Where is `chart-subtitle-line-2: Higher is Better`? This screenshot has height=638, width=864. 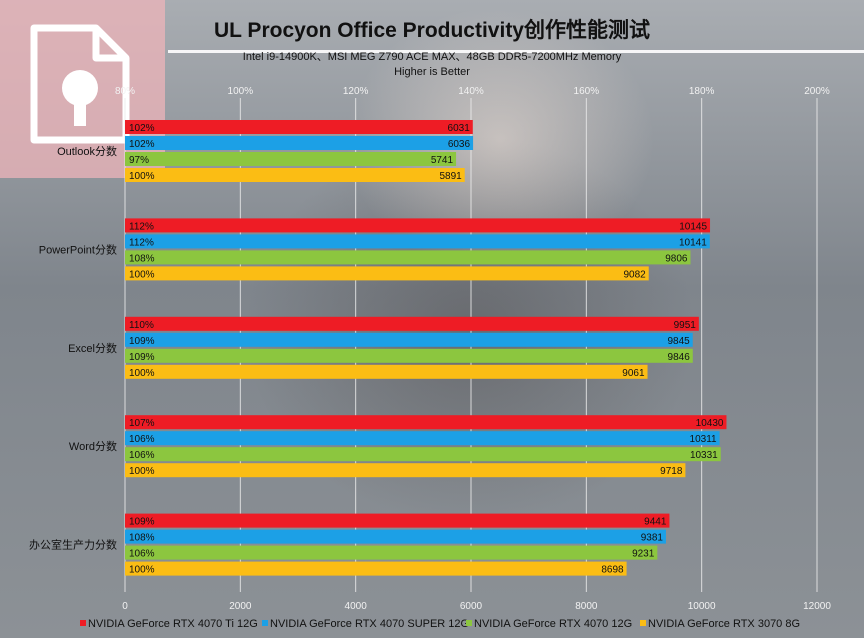
chart-subtitle-line-2: Higher is Better is located at coordinates (432, 72).